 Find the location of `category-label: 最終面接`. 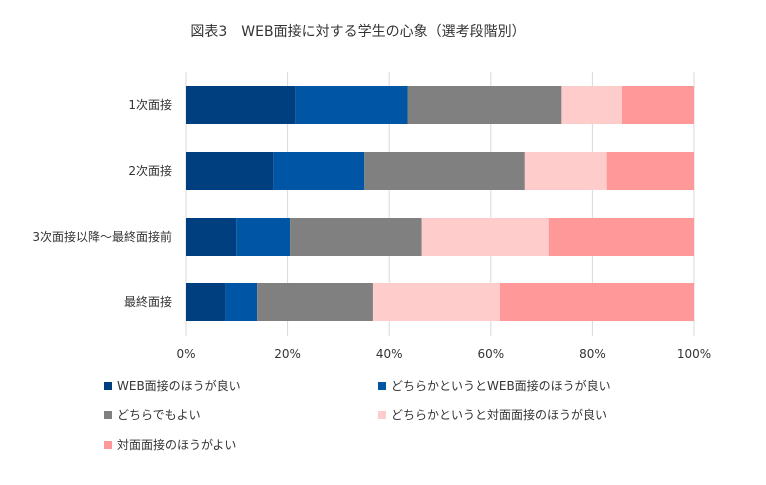

category-label: 最終面接 is located at coordinates (148, 301).